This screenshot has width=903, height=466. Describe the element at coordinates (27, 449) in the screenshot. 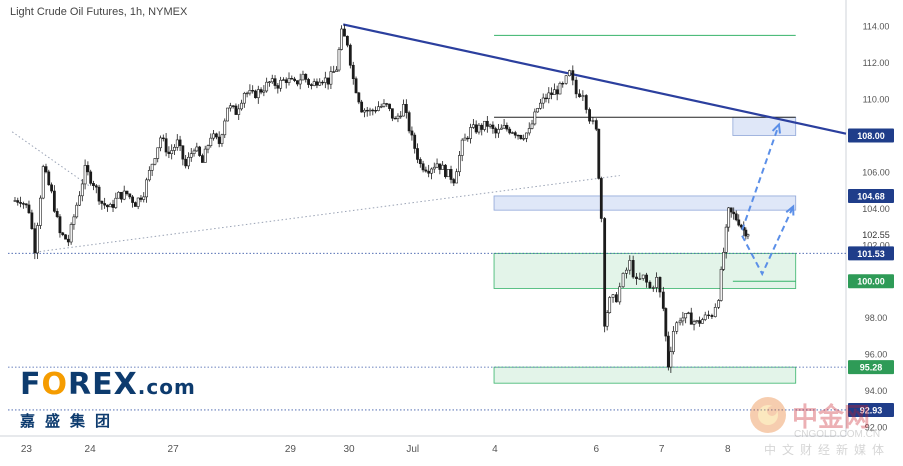

I see `x-tick-label: 23` at that location.